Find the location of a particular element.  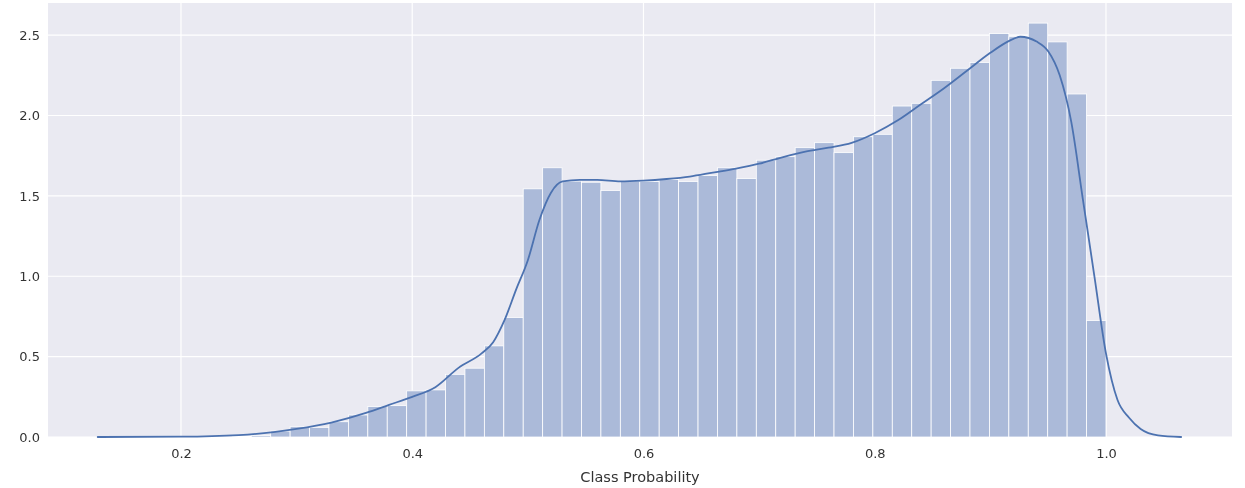

x-axis-title: Class Probability is located at coordinates (640, 477).